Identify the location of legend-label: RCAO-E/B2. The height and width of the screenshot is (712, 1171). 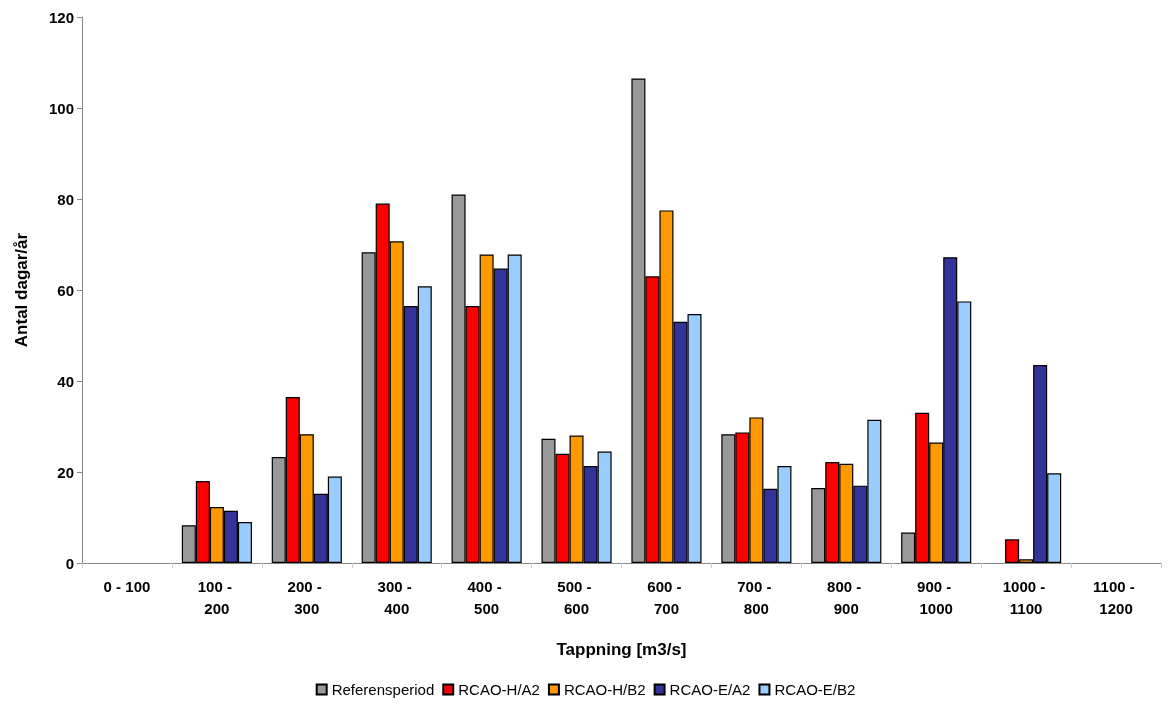
(815, 689).